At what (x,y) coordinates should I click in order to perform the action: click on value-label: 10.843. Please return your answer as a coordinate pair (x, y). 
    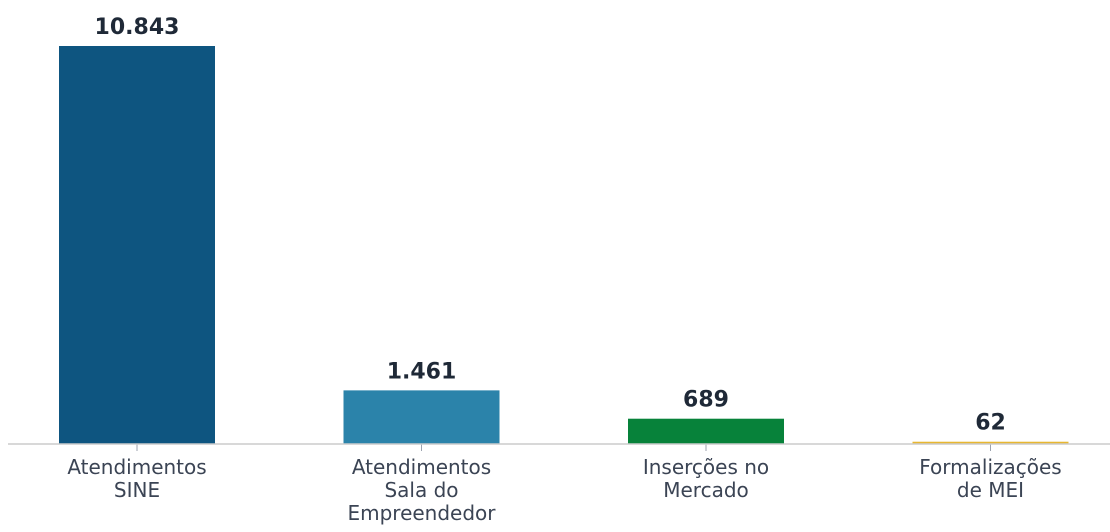
    Looking at the image, I should click on (137, 27).